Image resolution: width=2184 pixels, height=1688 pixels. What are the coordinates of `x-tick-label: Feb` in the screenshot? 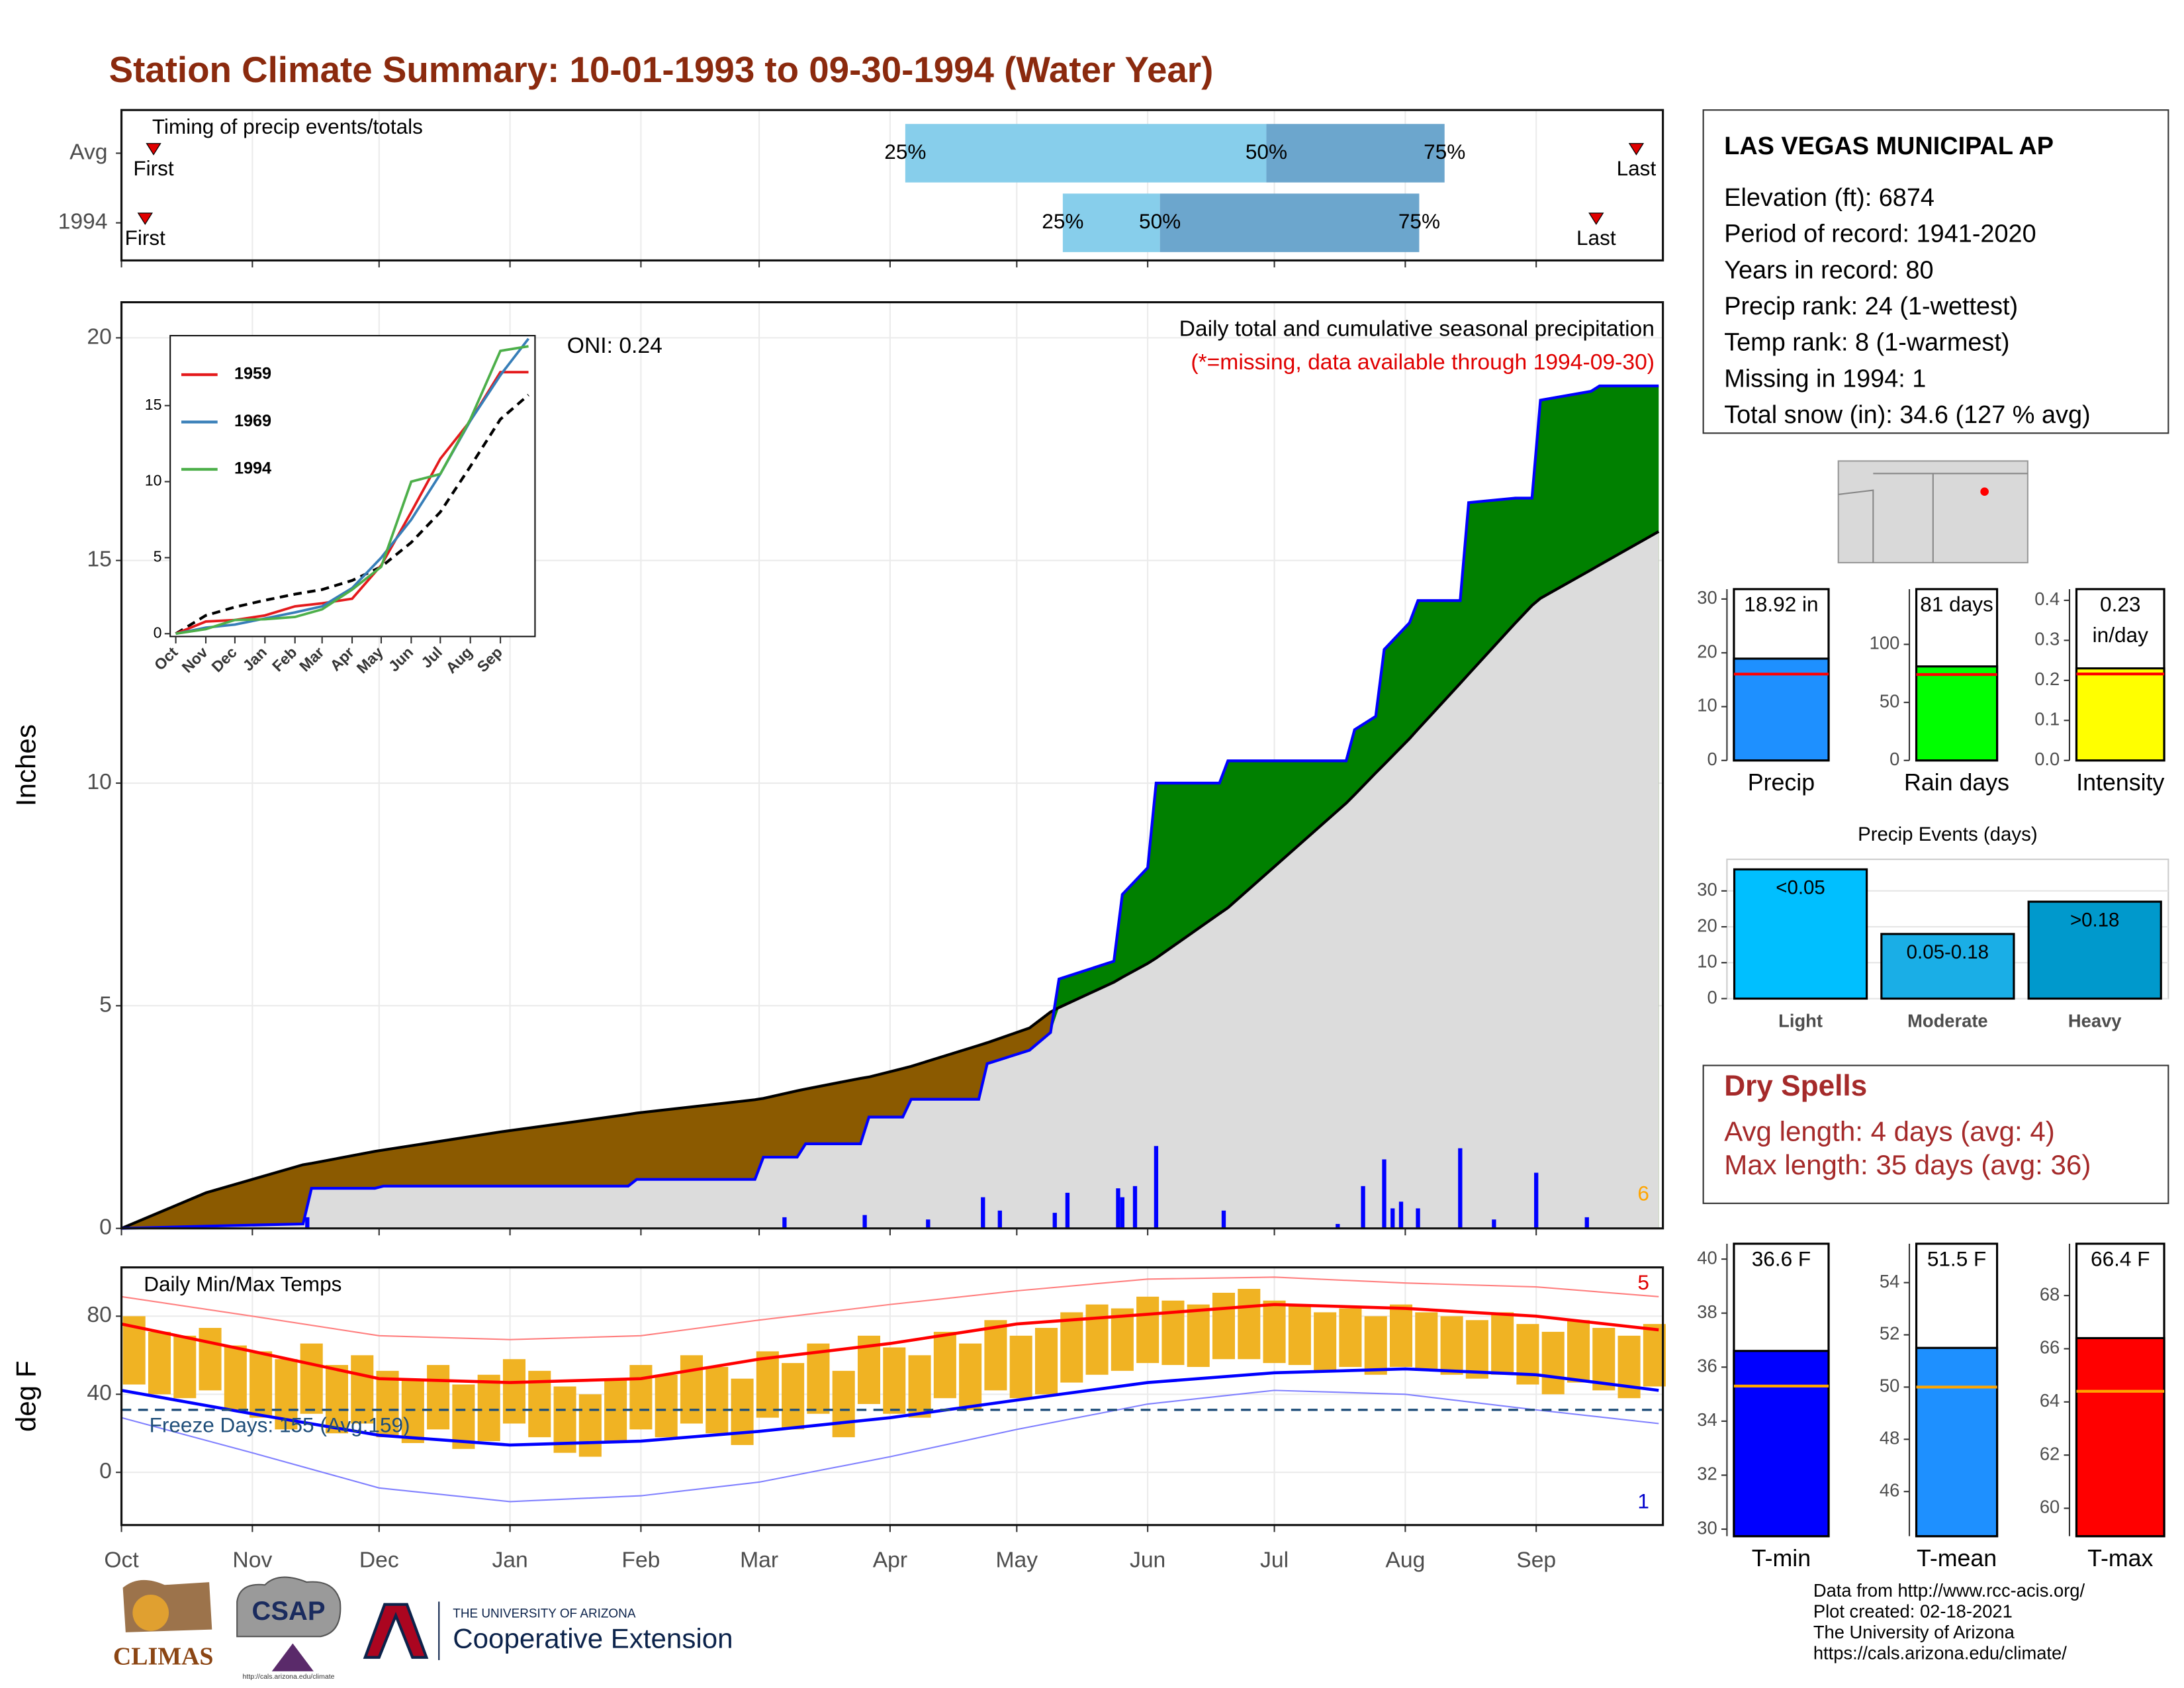 It's located at (640, 1560).